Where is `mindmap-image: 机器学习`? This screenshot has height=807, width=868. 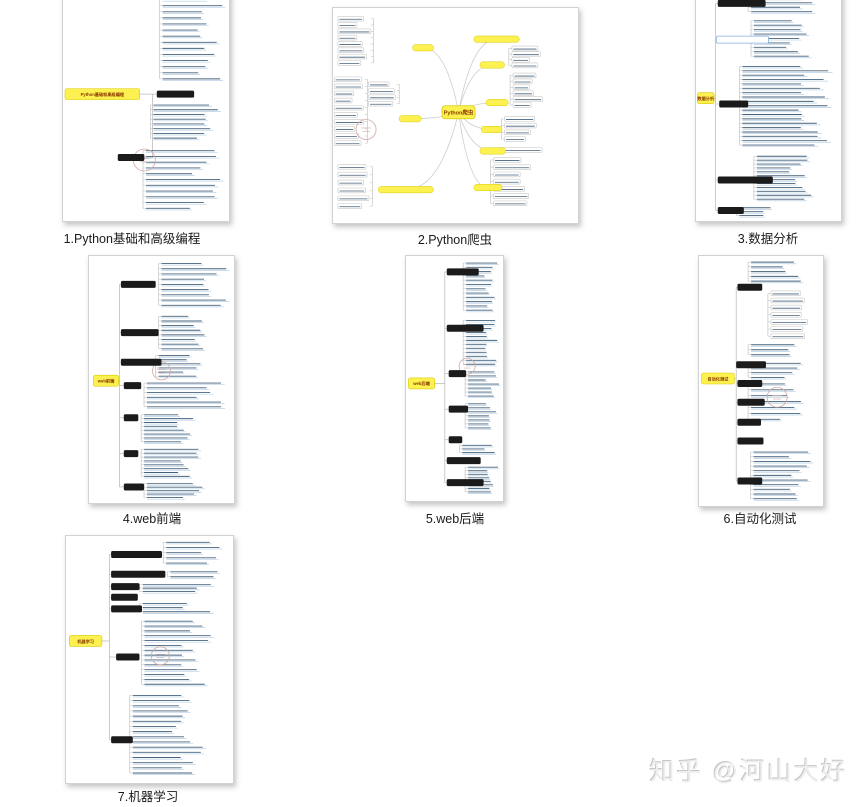 mindmap-image: 机器学习 is located at coordinates (146, 658).